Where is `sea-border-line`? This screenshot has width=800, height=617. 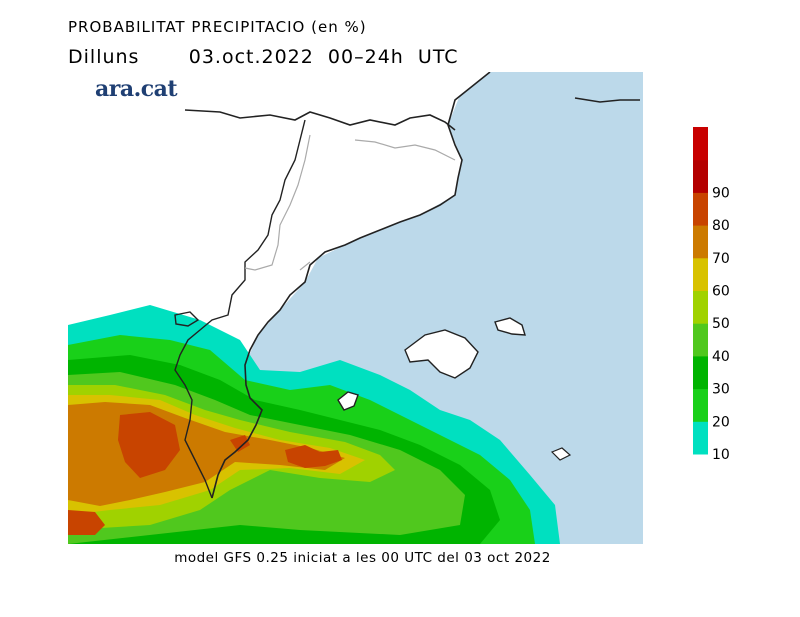
sea-border-line is located at coordinates (607, 100).